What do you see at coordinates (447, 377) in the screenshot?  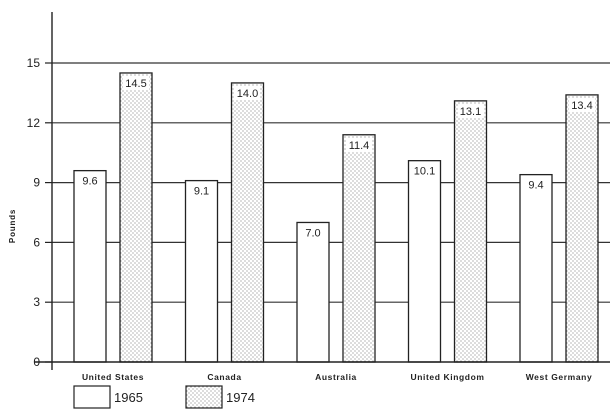 I see `x-tick-label: United Kingdom` at bounding box center [447, 377].